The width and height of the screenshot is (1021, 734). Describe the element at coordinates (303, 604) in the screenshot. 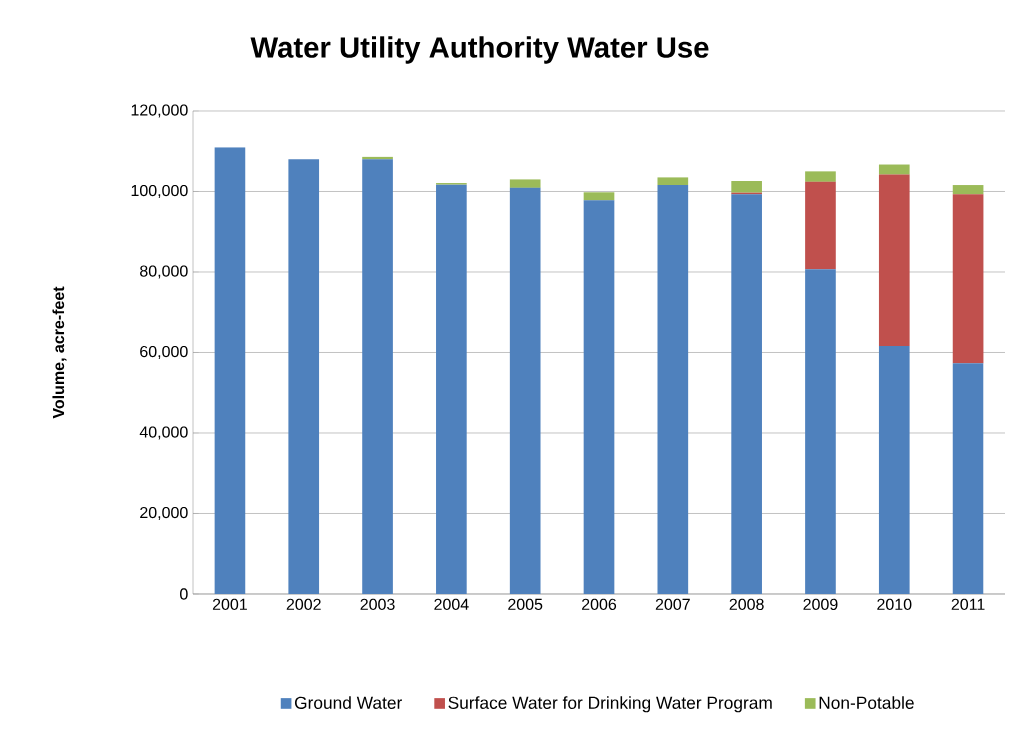

I see `x-tick-label: 2002` at that location.